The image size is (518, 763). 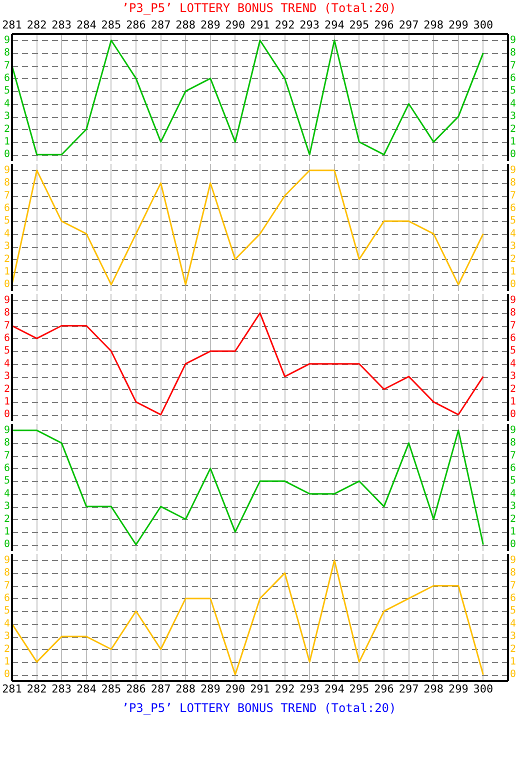 What do you see at coordinates (36, 689) in the screenshot?
I see `x-tick-label: 282` at bounding box center [36, 689].